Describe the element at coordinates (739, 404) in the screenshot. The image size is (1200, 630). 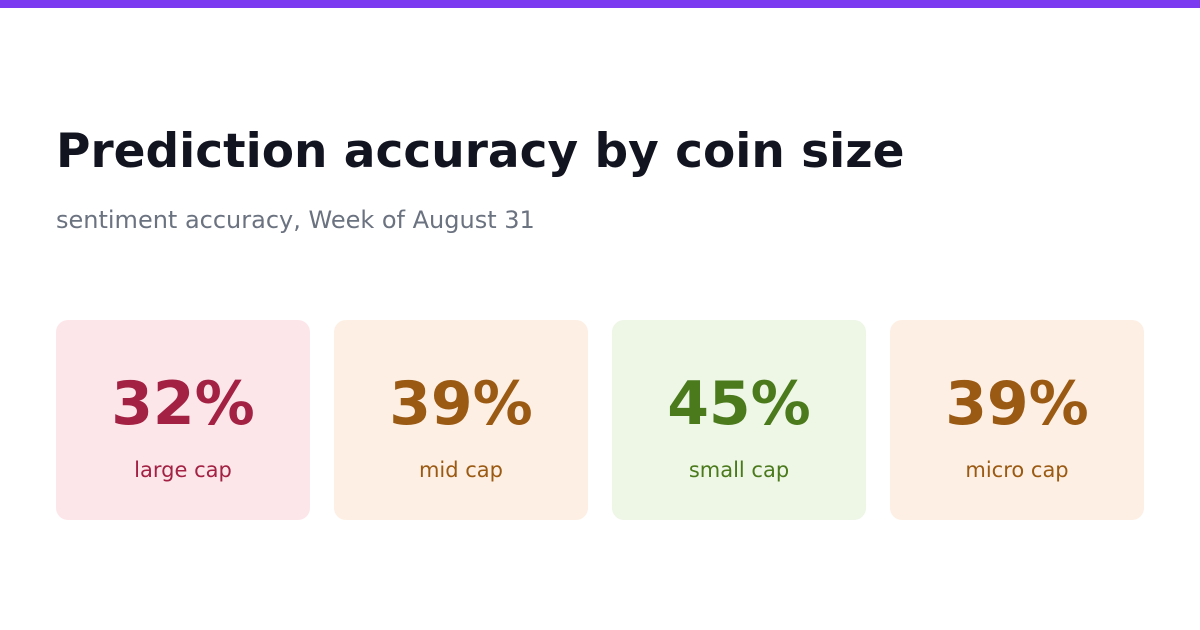
I see `stat-value: 45%` at that location.